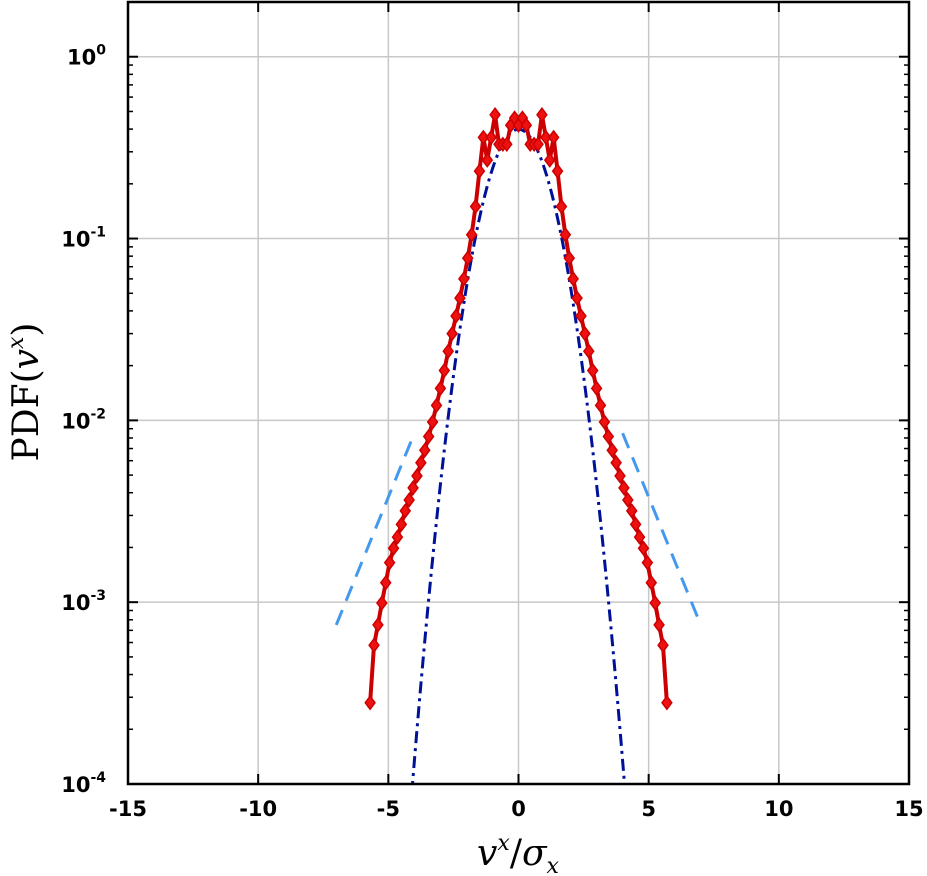 The image size is (927, 876). Describe the element at coordinates (25, 392) in the screenshot. I see `y-axis-title: PDF(vx)` at that location.